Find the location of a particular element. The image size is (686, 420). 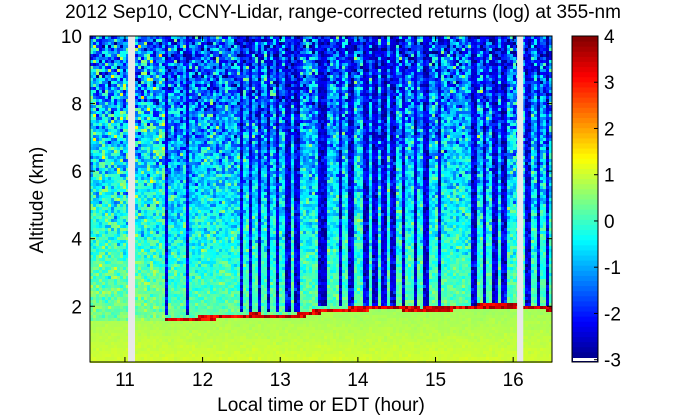

y-tick-label: 8 is located at coordinates (76, 105).